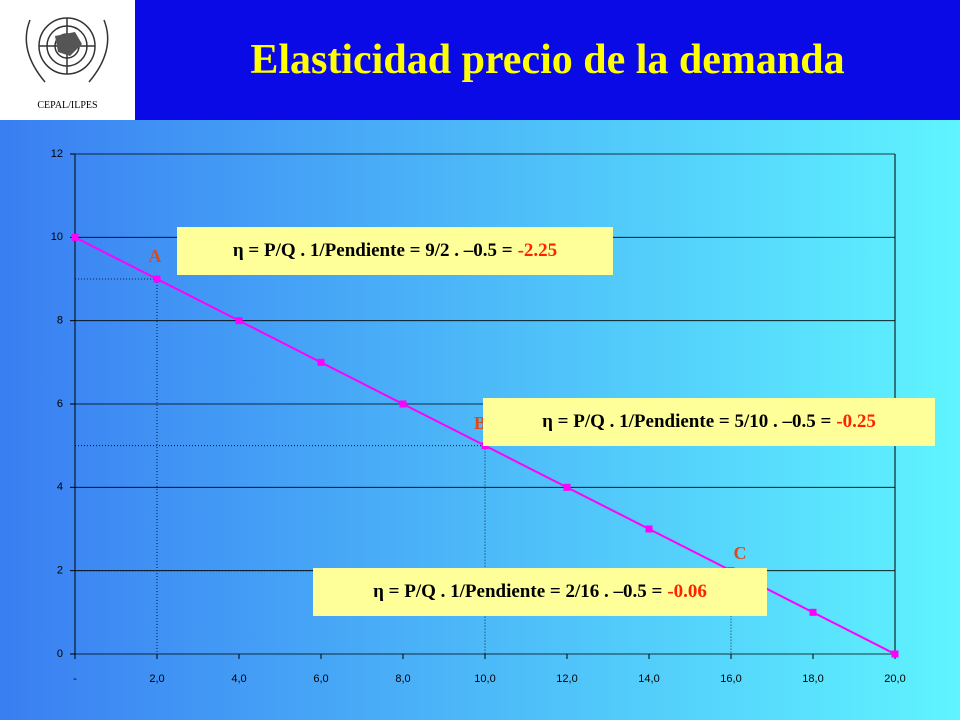 The image size is (960, 720). I want to click on y-tick-label: 0, so click(60, 654).